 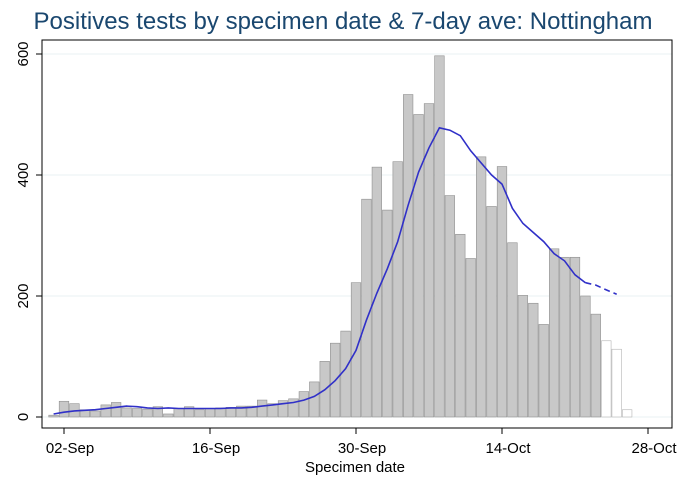 I want to click on x-tick-label: 14-Oct, so click(x=508, y=448).